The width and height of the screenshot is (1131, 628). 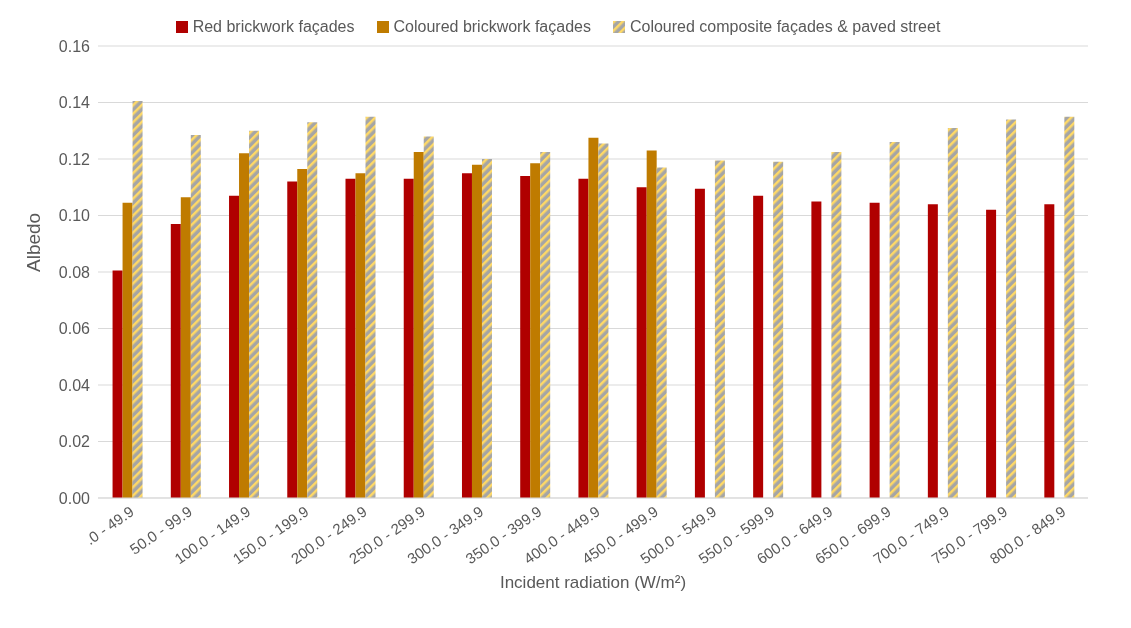 I want to click on y-tick-label: 0.10, so click(x=74, y=216).